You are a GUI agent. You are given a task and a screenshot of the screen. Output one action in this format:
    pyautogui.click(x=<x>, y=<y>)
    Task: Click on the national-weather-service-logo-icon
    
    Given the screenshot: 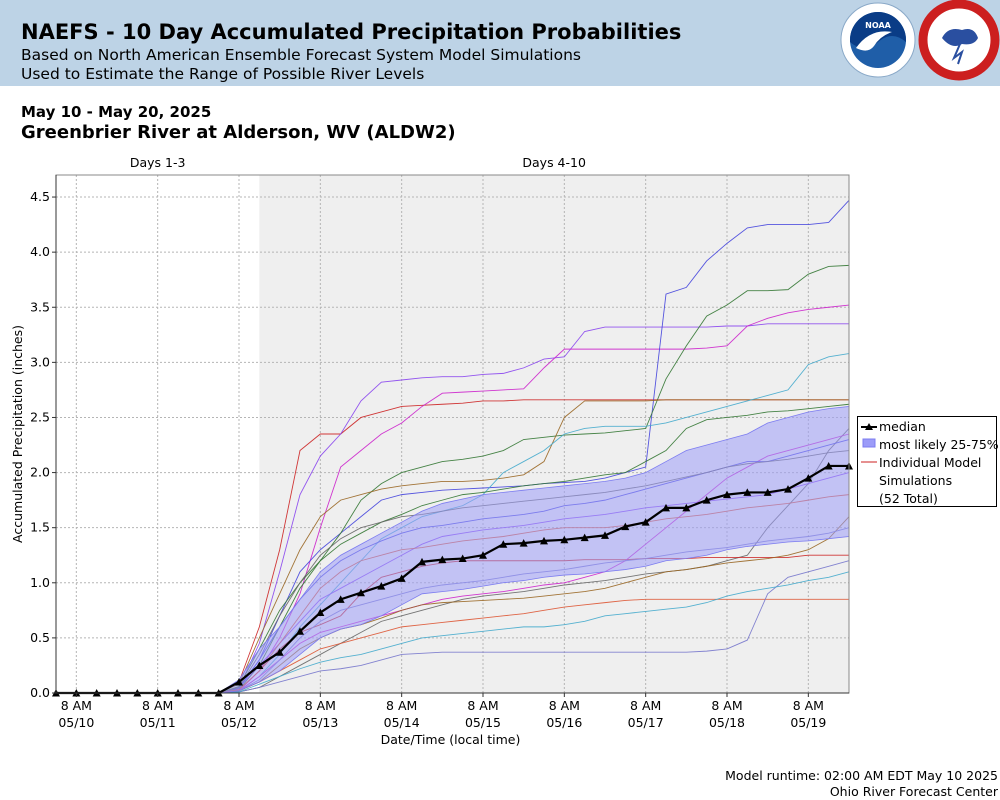 What is the action you would take?
    pyautogui.click(x=959, y=40)
    